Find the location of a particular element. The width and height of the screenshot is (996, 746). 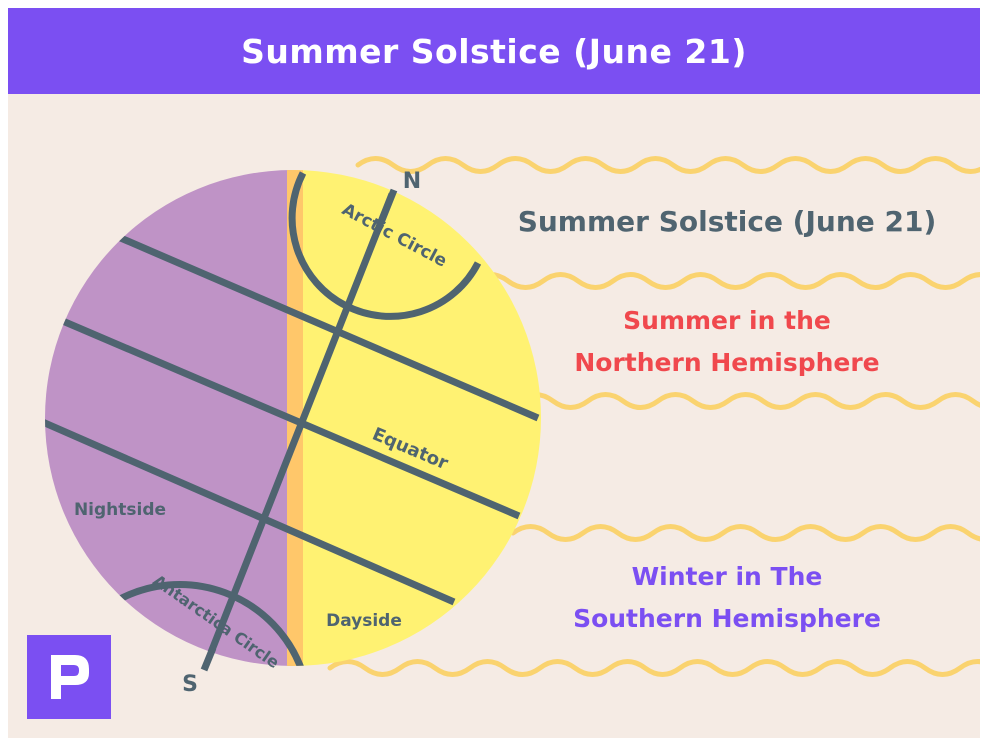

p-logo-icon is located at coordinates (70, 677).